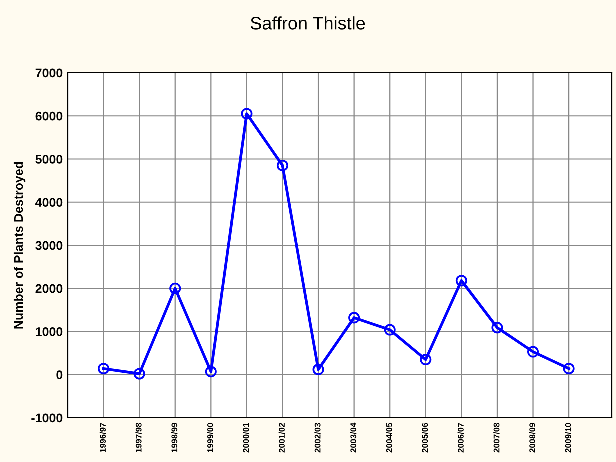 This screenshot has width=616, height=462. Describe the element at coordinates (389, 438) in the screenshot. I see `x-tick-label: 2004/05` at that location.